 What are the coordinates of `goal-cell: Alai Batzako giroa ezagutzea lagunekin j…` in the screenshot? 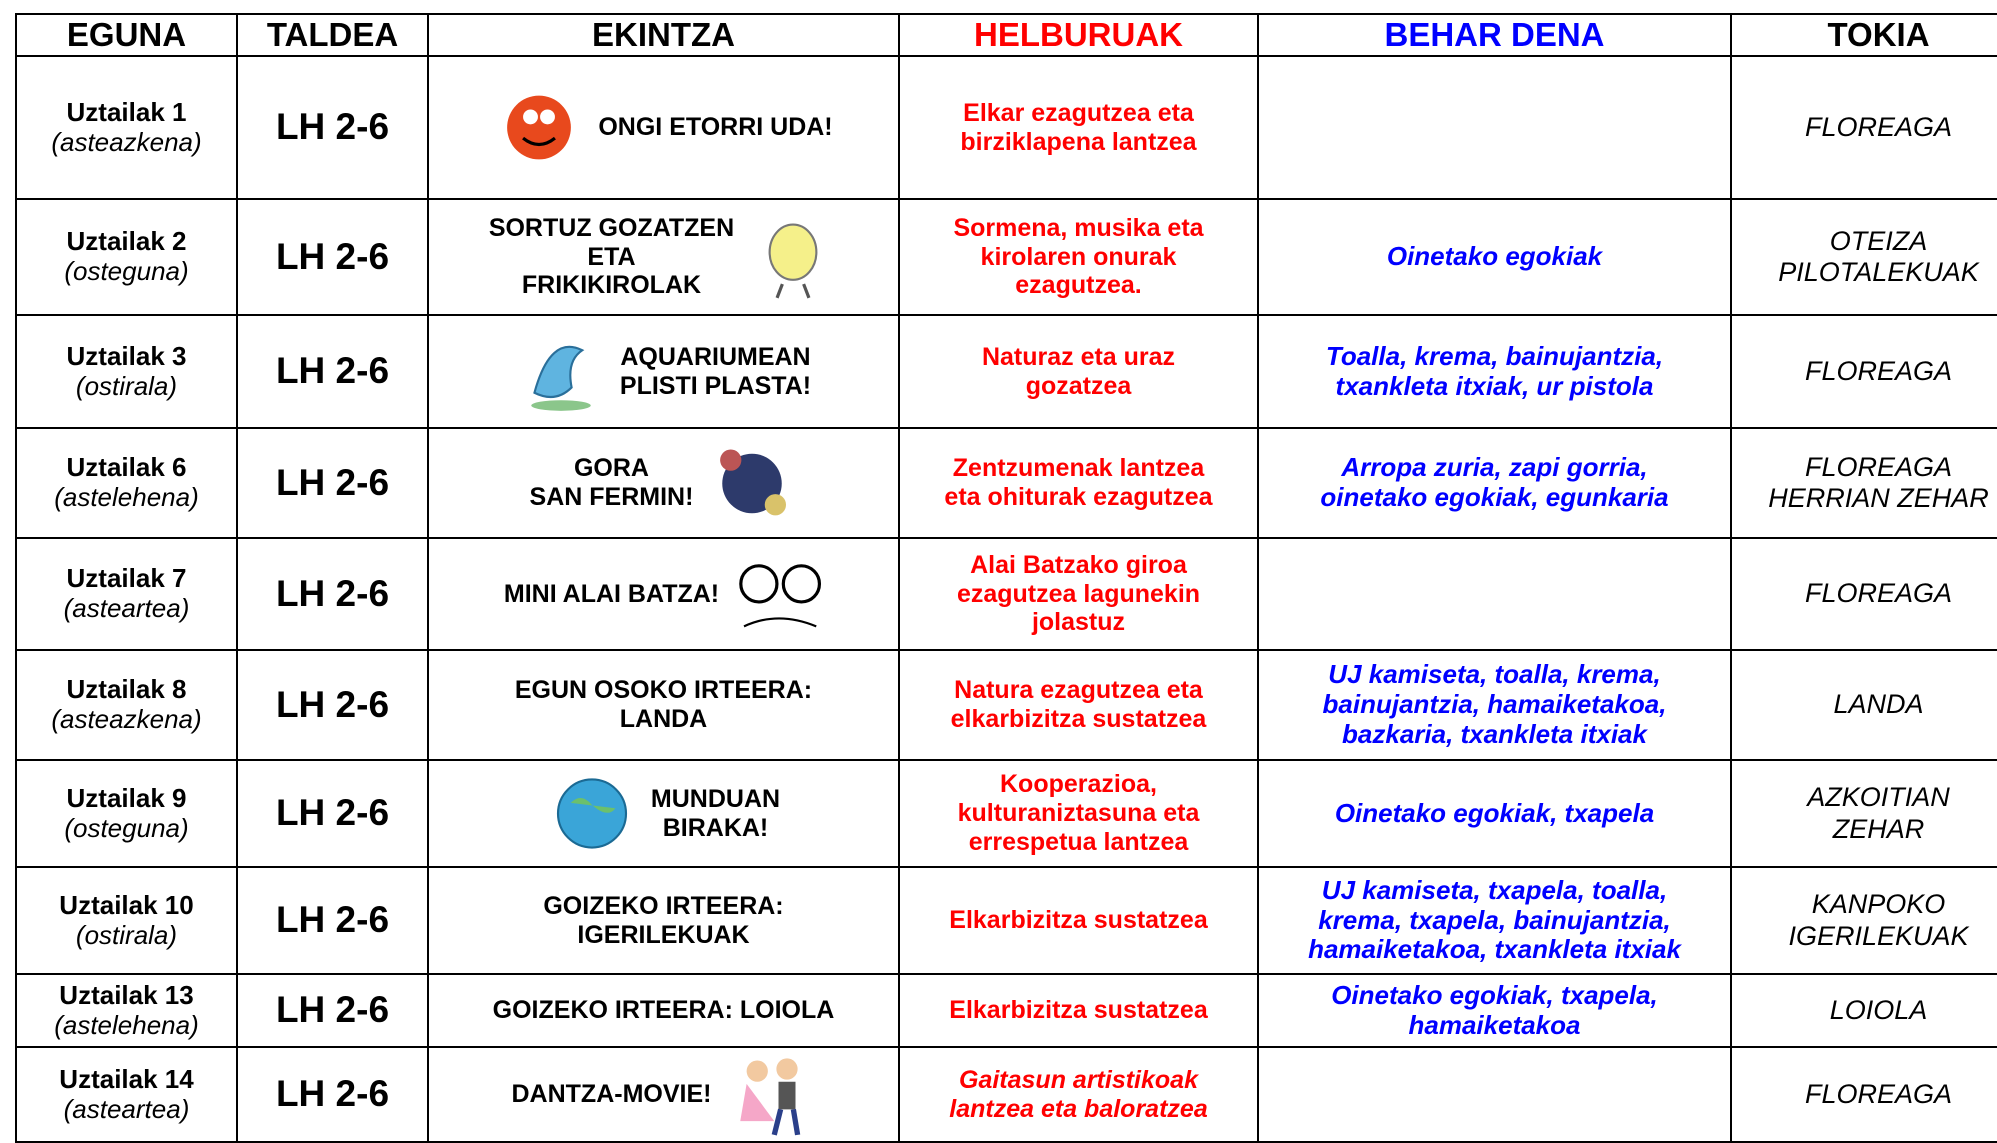 It's located at (1078, 594).